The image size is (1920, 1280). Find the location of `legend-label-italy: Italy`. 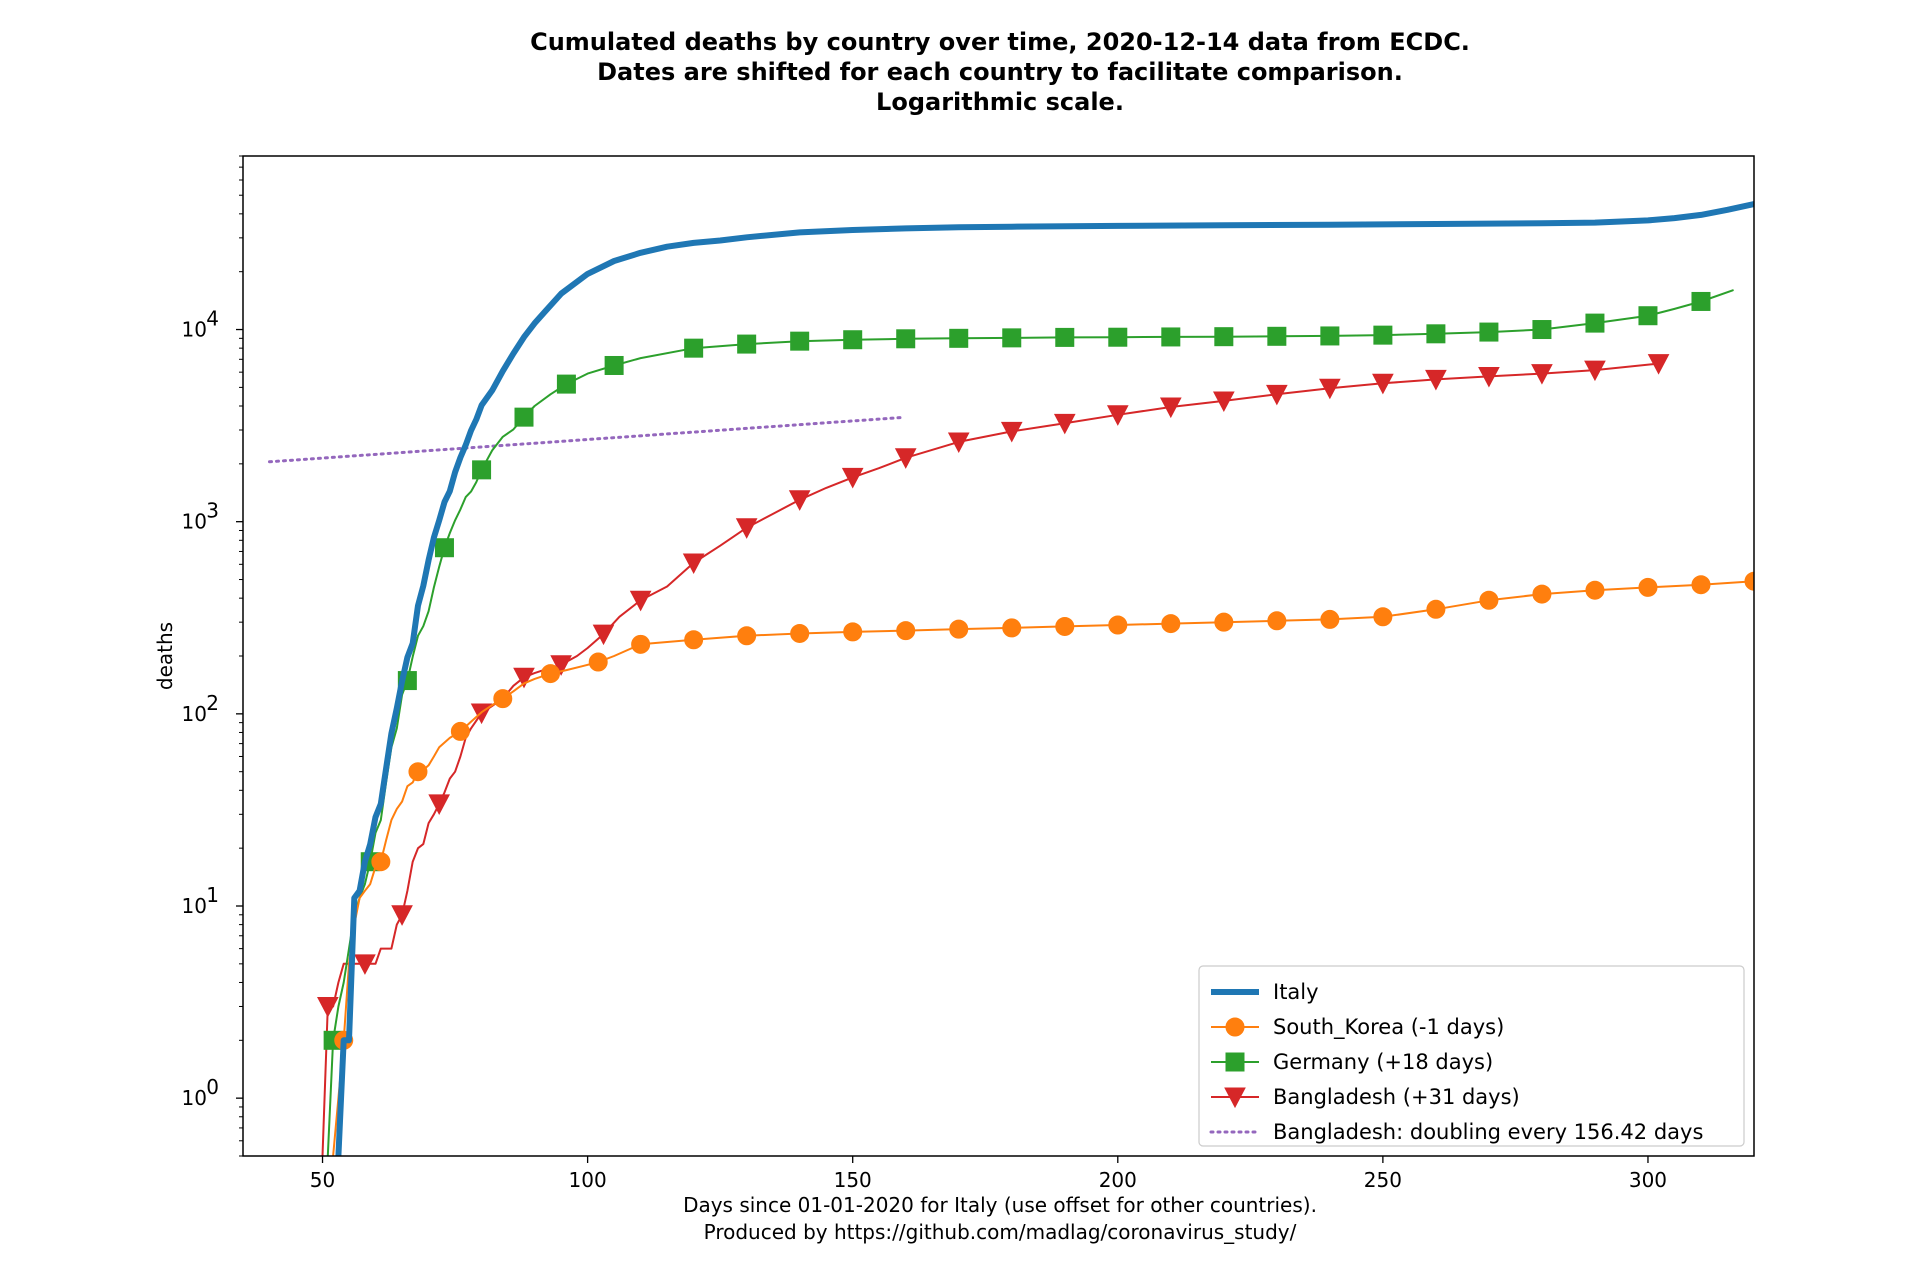

legend-label-italy: Italy is located at coordinates (1296, 992).